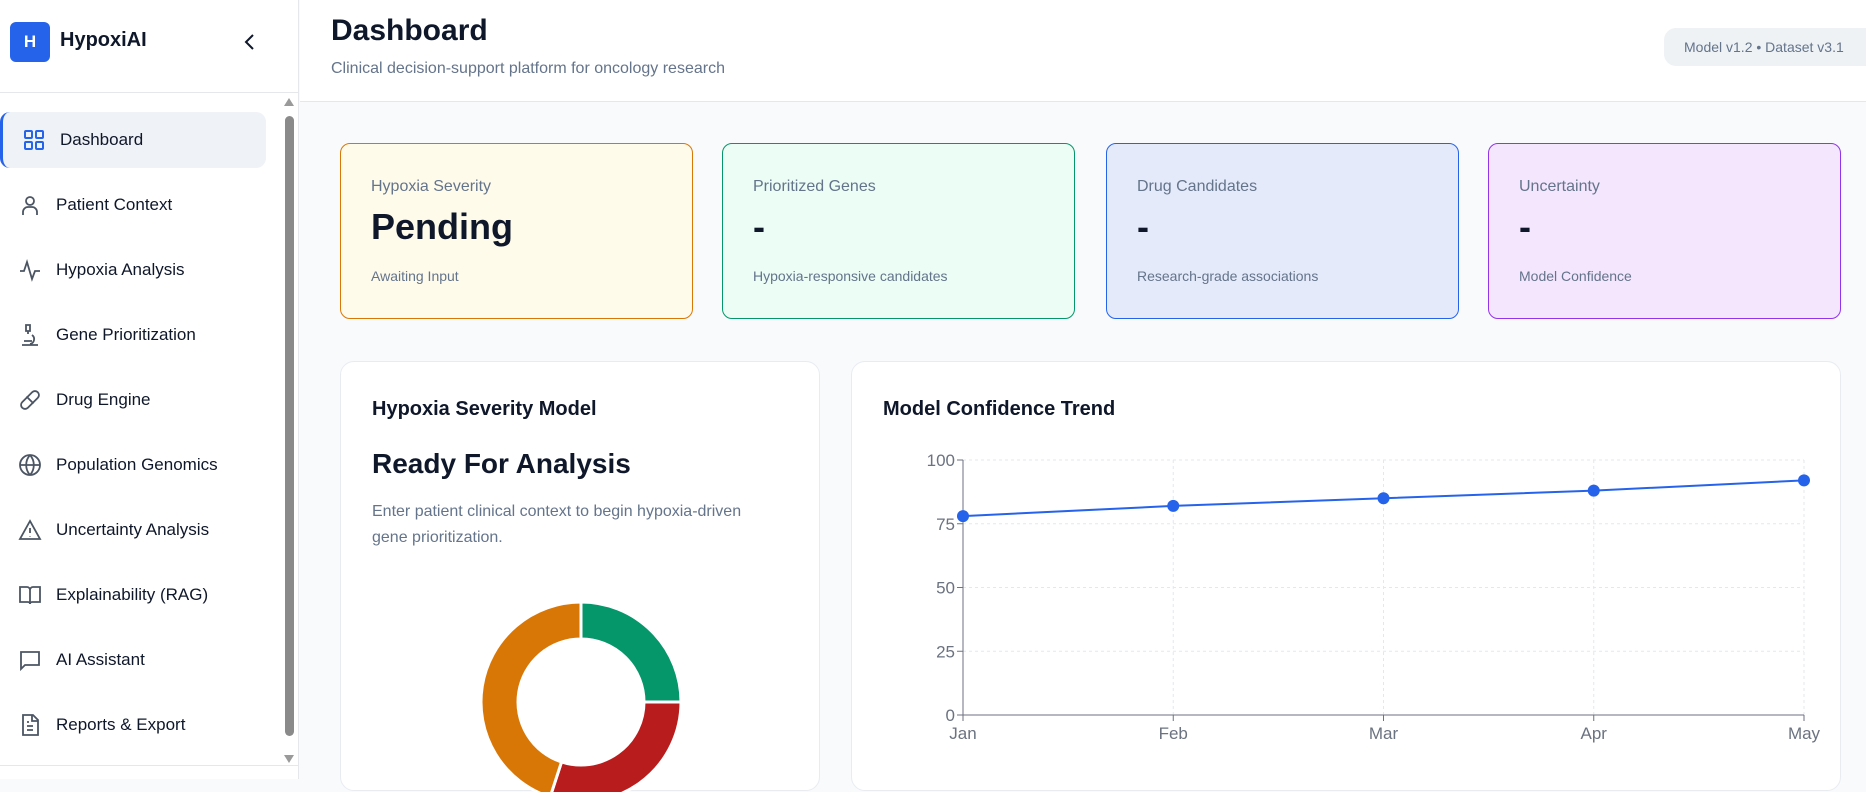 This screenshot has width=1866, height=792. What do you see at coordinates (30, 661) in the screenshot?
I see `message-icon` at bounding box center [30, 661].